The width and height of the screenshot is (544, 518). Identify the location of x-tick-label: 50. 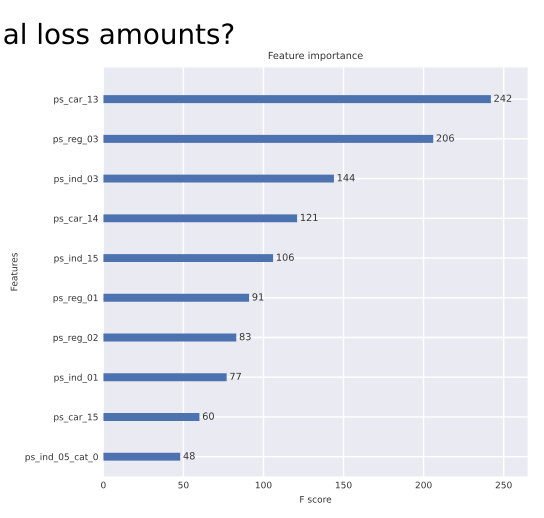
(183, 485).